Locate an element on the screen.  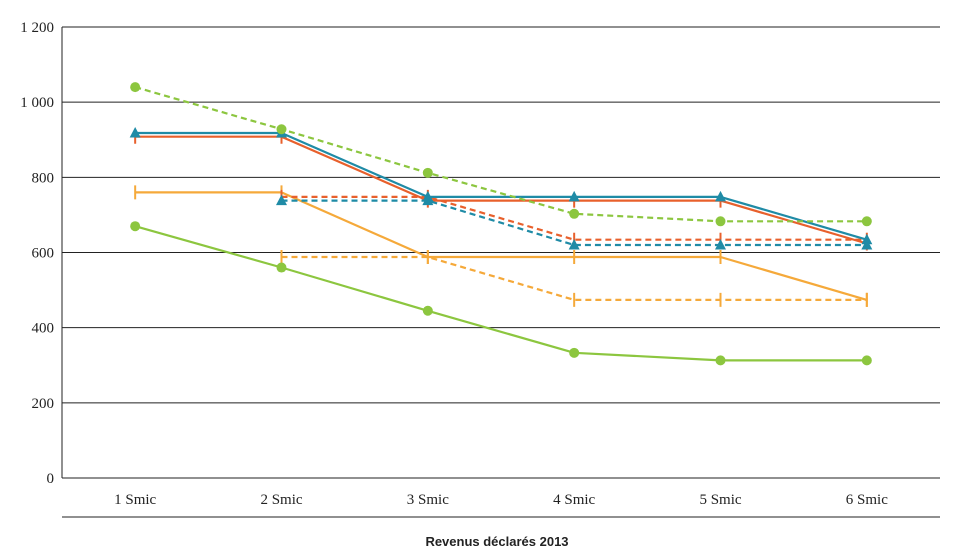
y-axis-ticks: 0 200 400 600 800 1 000 1 200 is located at coordinates (37, 253).